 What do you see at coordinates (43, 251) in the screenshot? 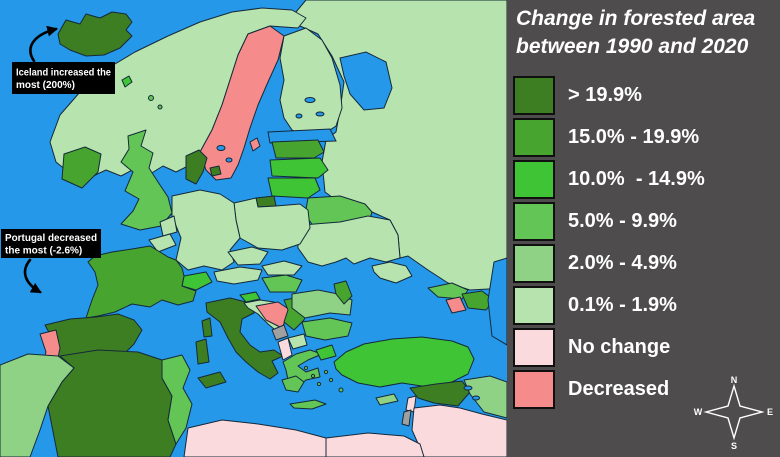
I see `portugal-annotation-line2: the most (-2.6%)` at bounding box center [43, 251].